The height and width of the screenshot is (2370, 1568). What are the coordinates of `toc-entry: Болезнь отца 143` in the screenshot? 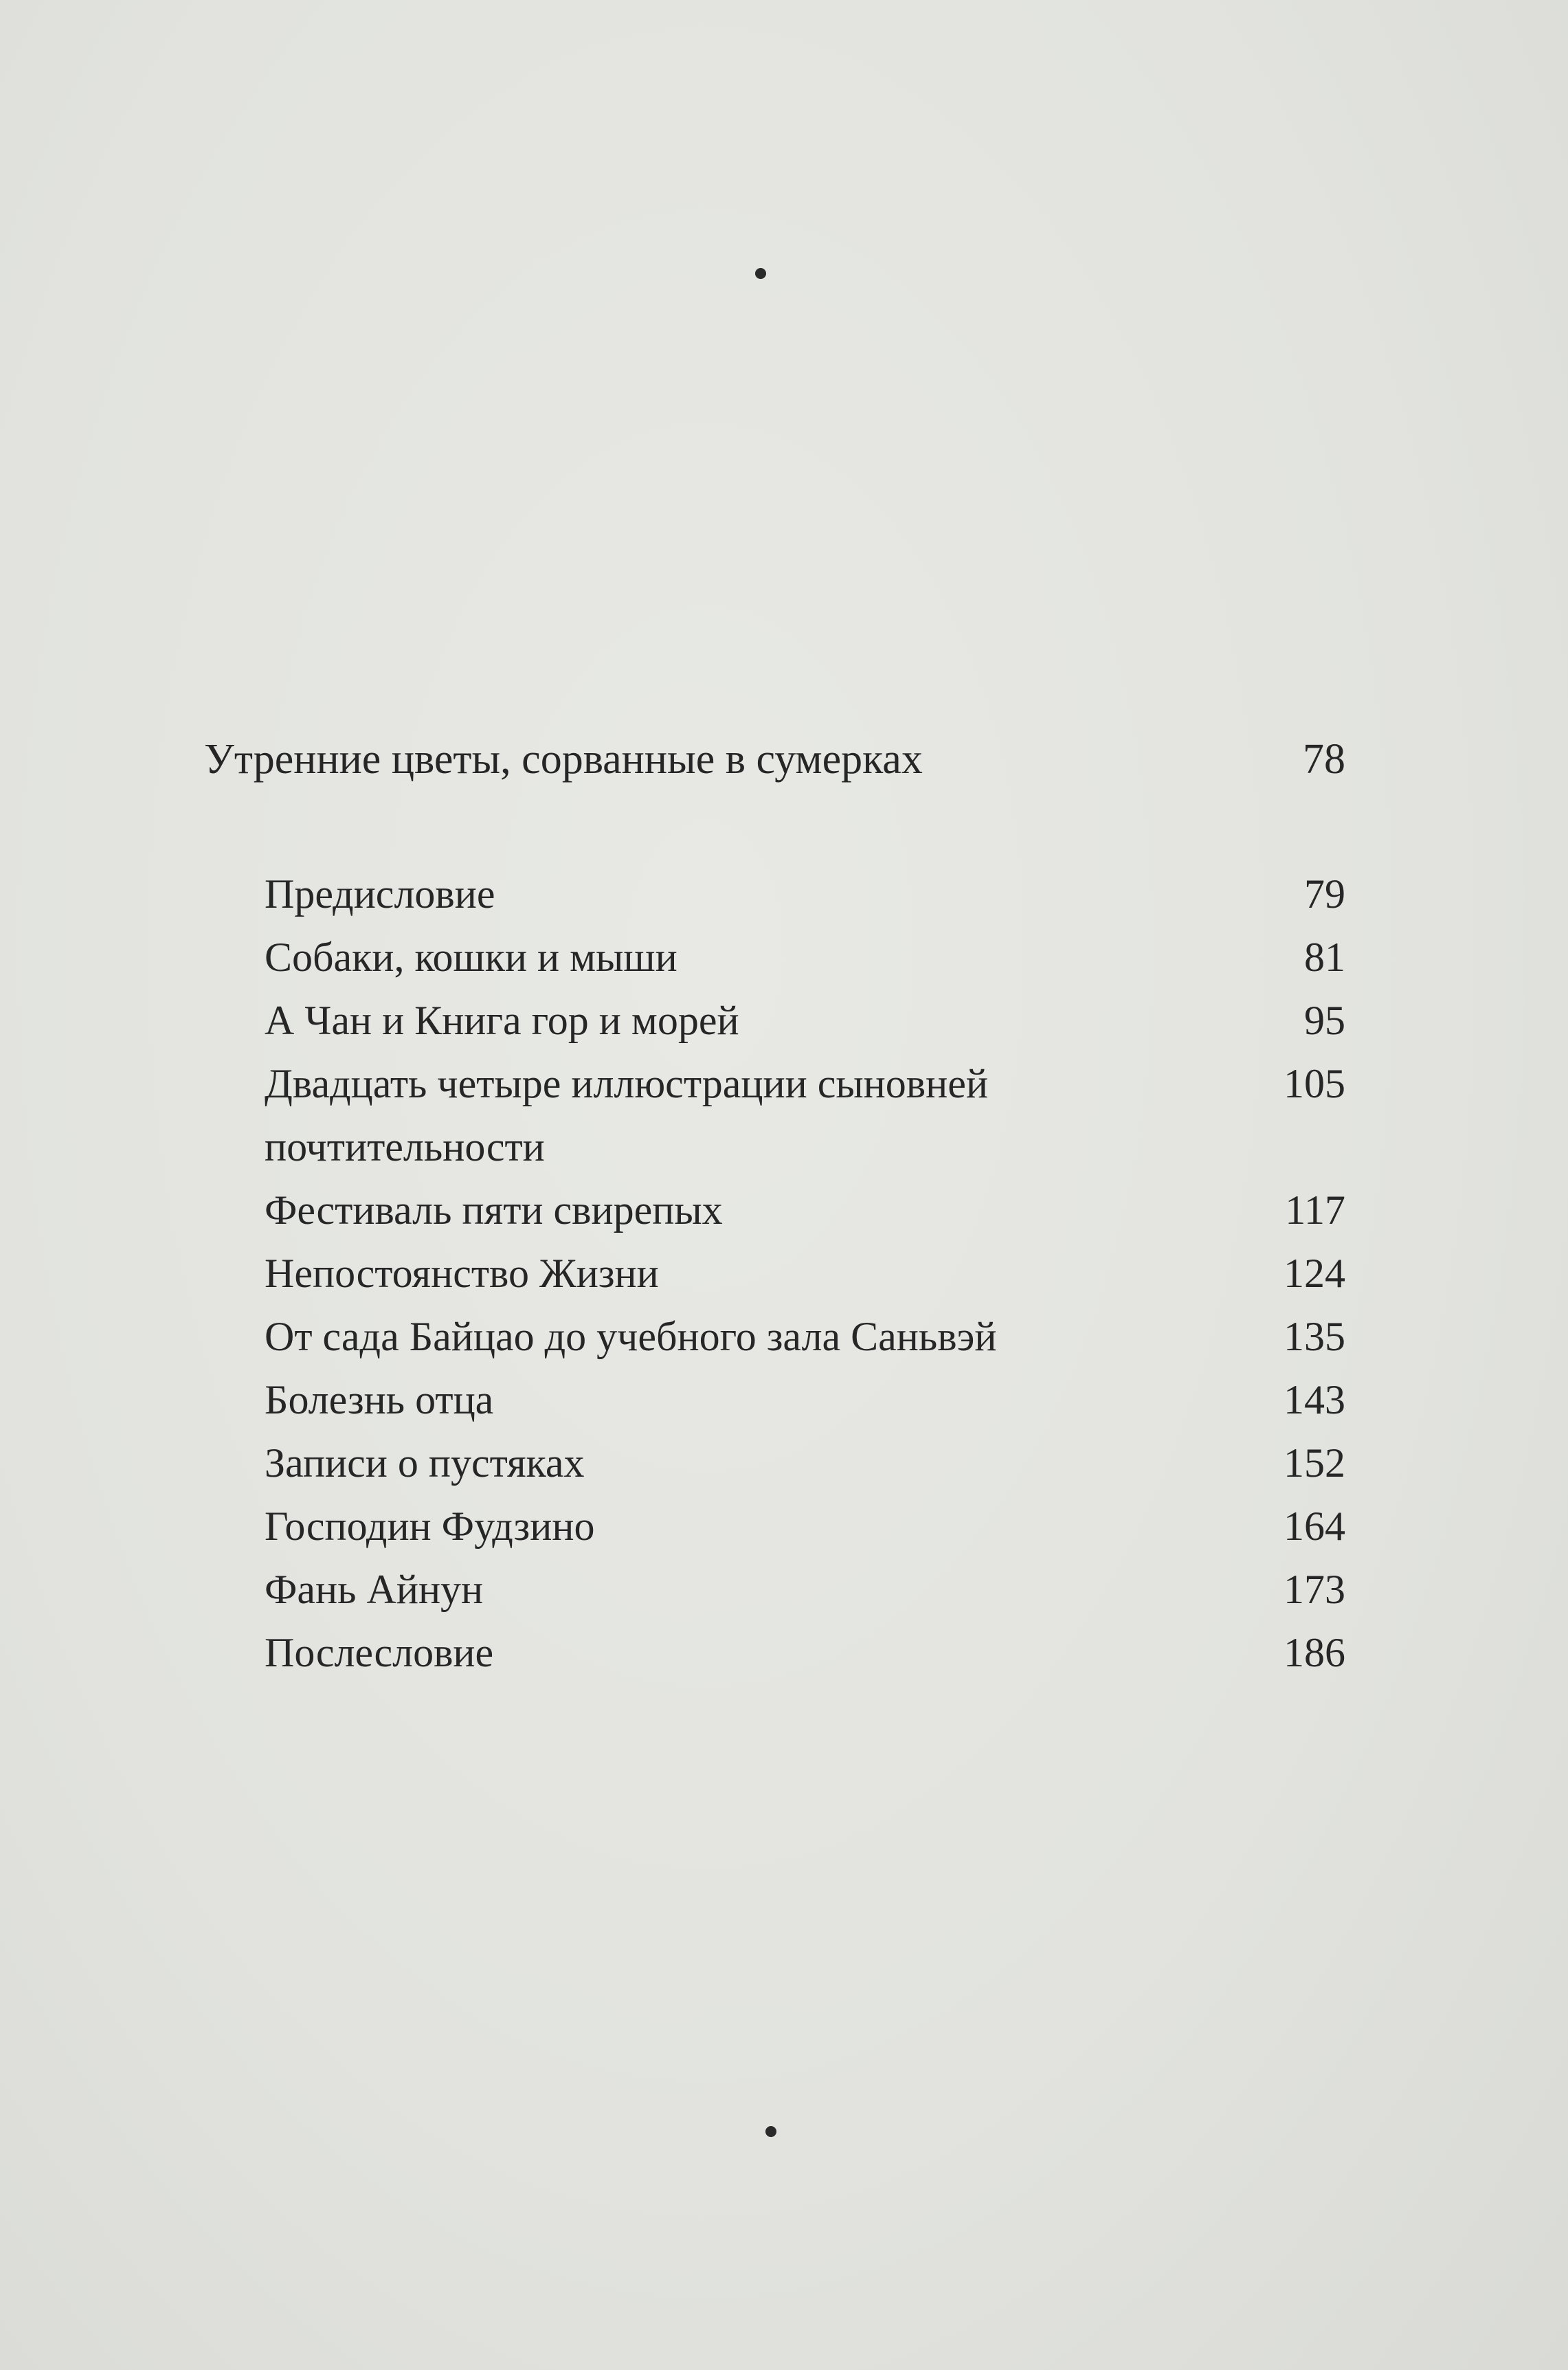 It's located at (805, 1400).